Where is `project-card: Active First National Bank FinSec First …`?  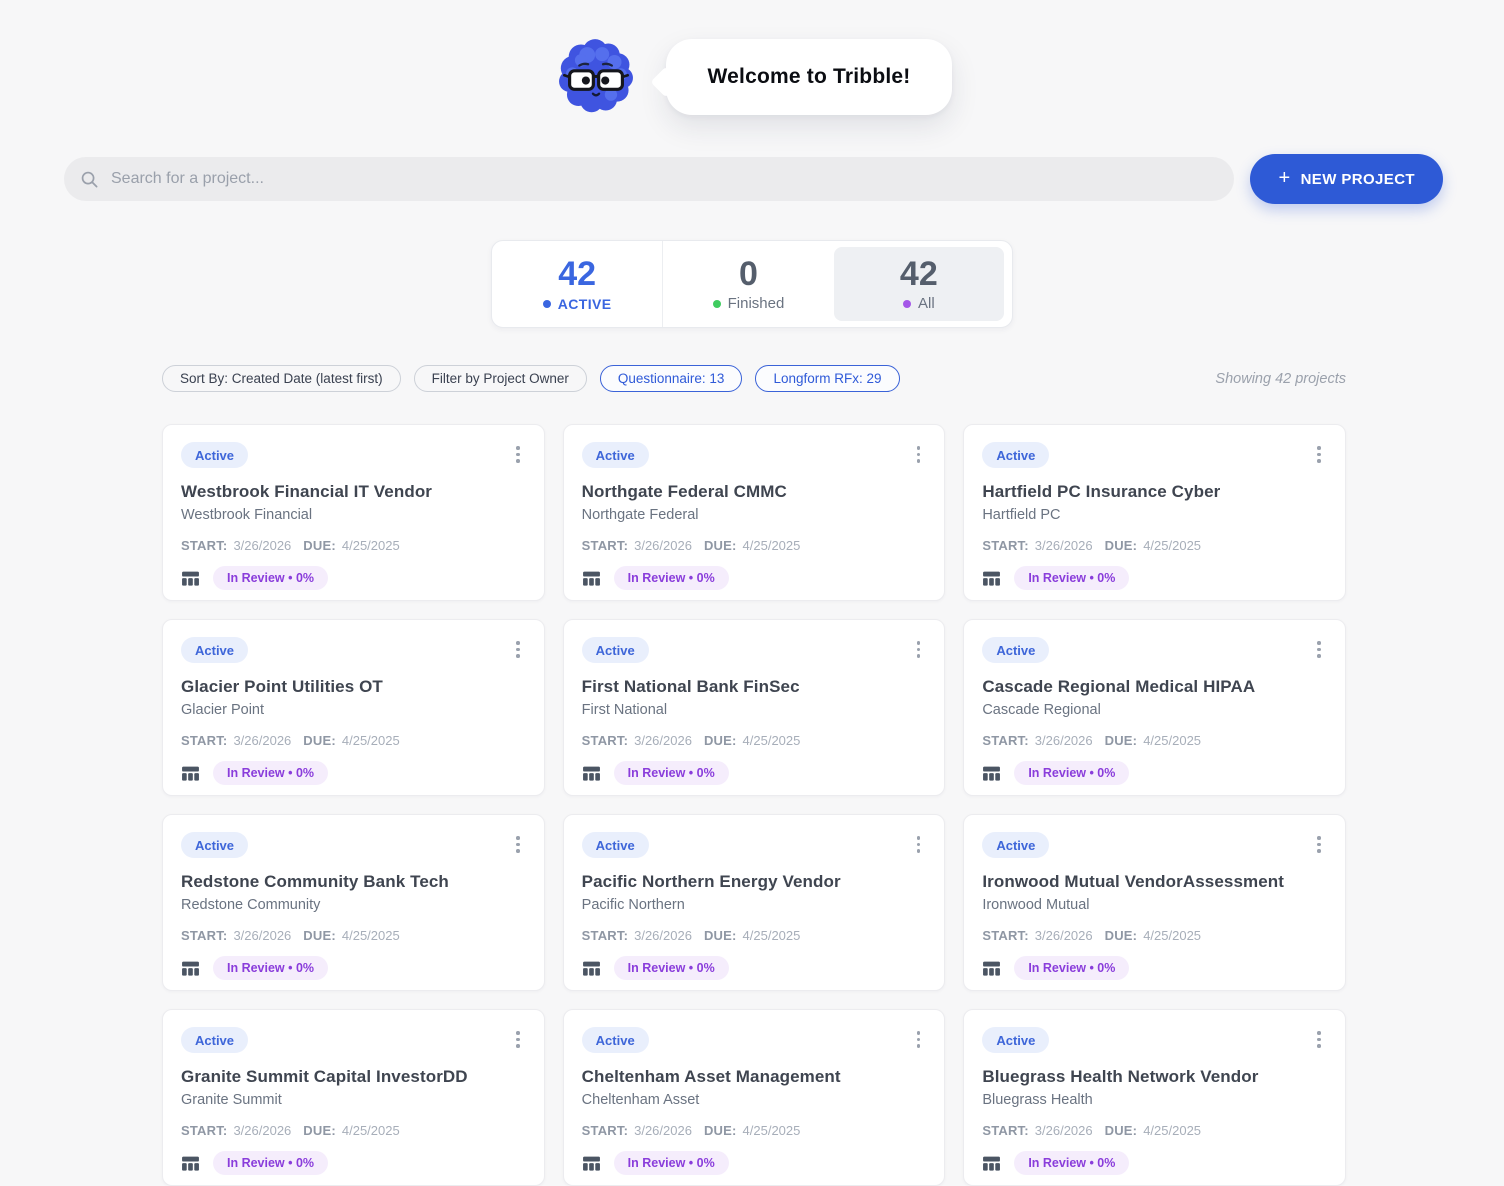
project-card: Active First National Bank FinSec First … is located at coordinates (754, 707).